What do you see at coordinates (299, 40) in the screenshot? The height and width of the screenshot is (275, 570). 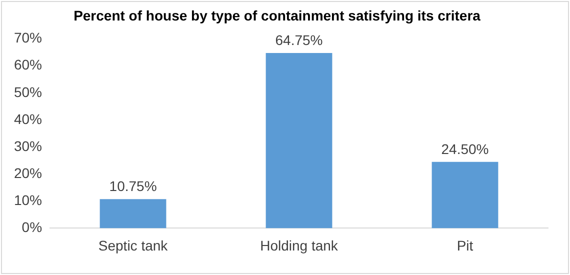 I see `data-label: 64.75%` at bounding box center [299, 40].